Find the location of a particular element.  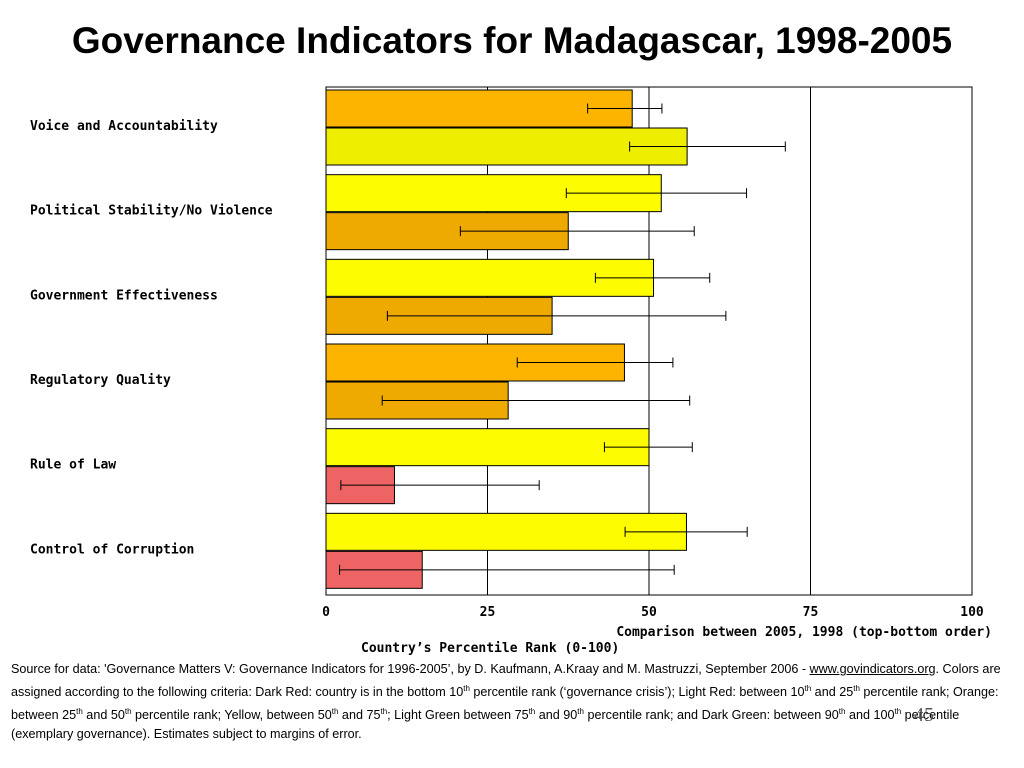

category-label: Government Effectiveness is located at coordinates (124, 295).